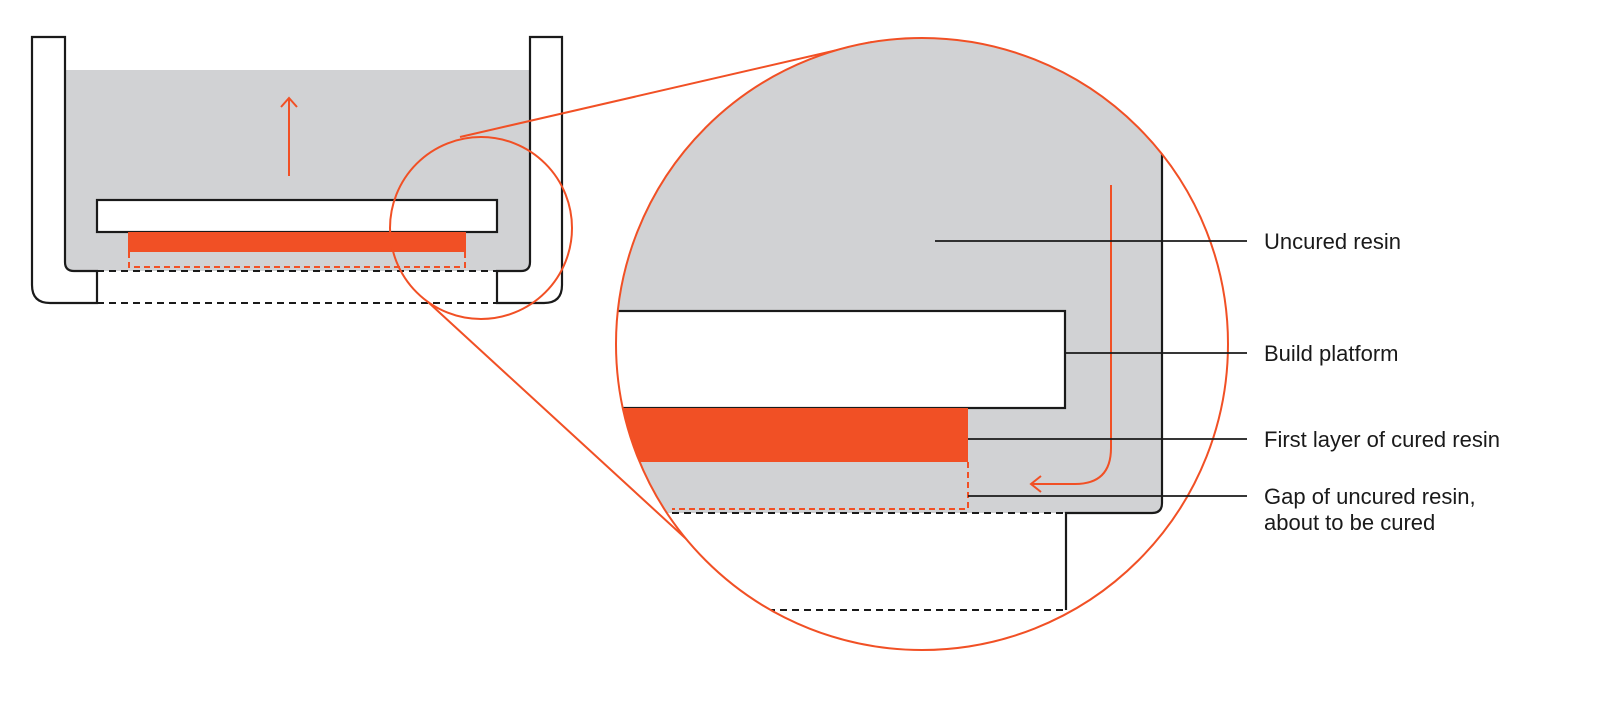 Image resolution: width=1600 pixels, height=702 pixels. I want to click on magnifier-connector-bottom, so click(574, 436).